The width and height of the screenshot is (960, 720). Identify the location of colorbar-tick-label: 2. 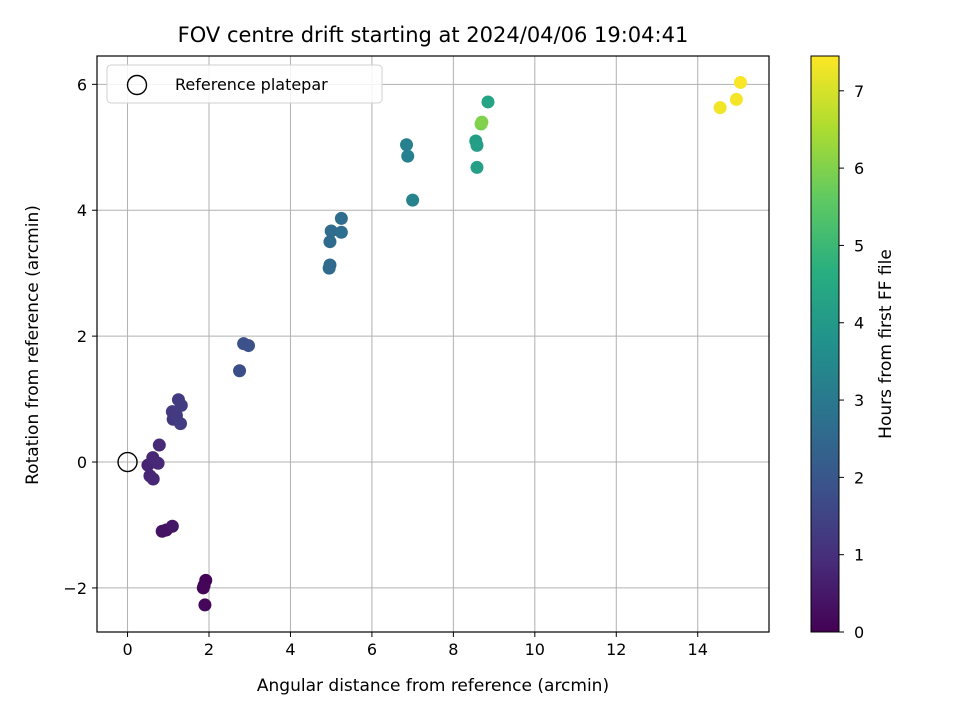
(859, 477).